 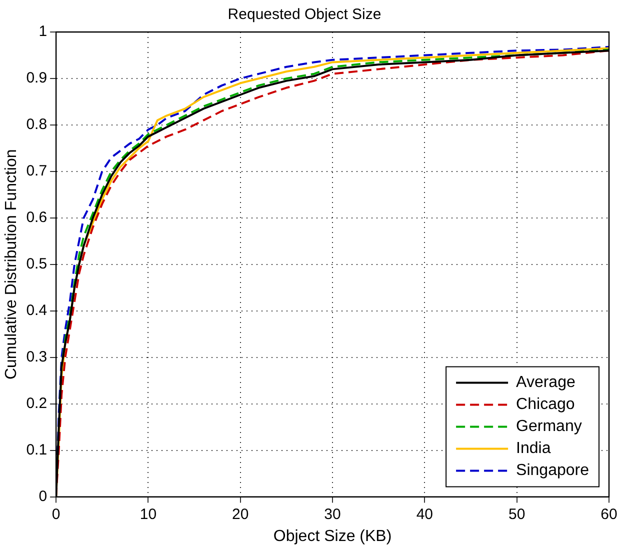 What do you see at coordinates (37, 78) in the screenshot?
I see `y-tick-label: 0.9` at bounding box center [37, 78].